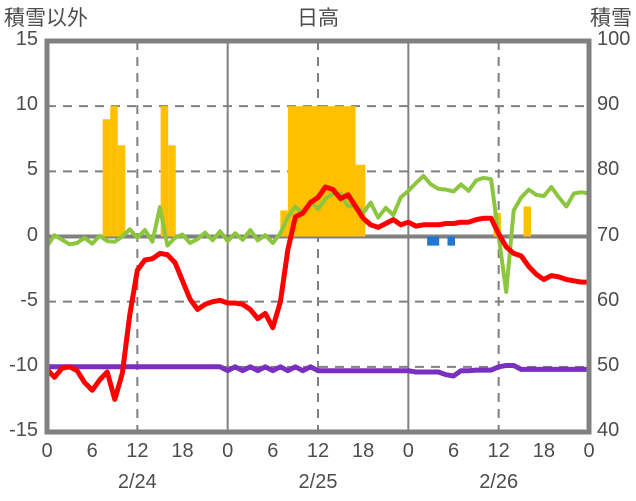 This screenshot has width=636, height=501. Describe the element at coordinates (611, 18) in the screenshot. I see `right-axis-title: 積雪` at that location.